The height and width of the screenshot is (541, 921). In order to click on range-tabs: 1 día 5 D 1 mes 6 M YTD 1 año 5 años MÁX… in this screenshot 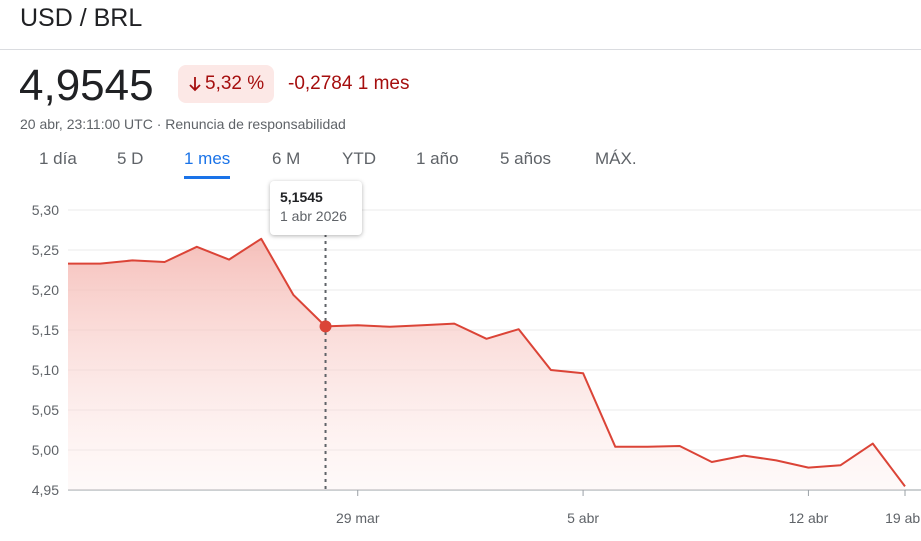, I will do `click(350, 163)`.